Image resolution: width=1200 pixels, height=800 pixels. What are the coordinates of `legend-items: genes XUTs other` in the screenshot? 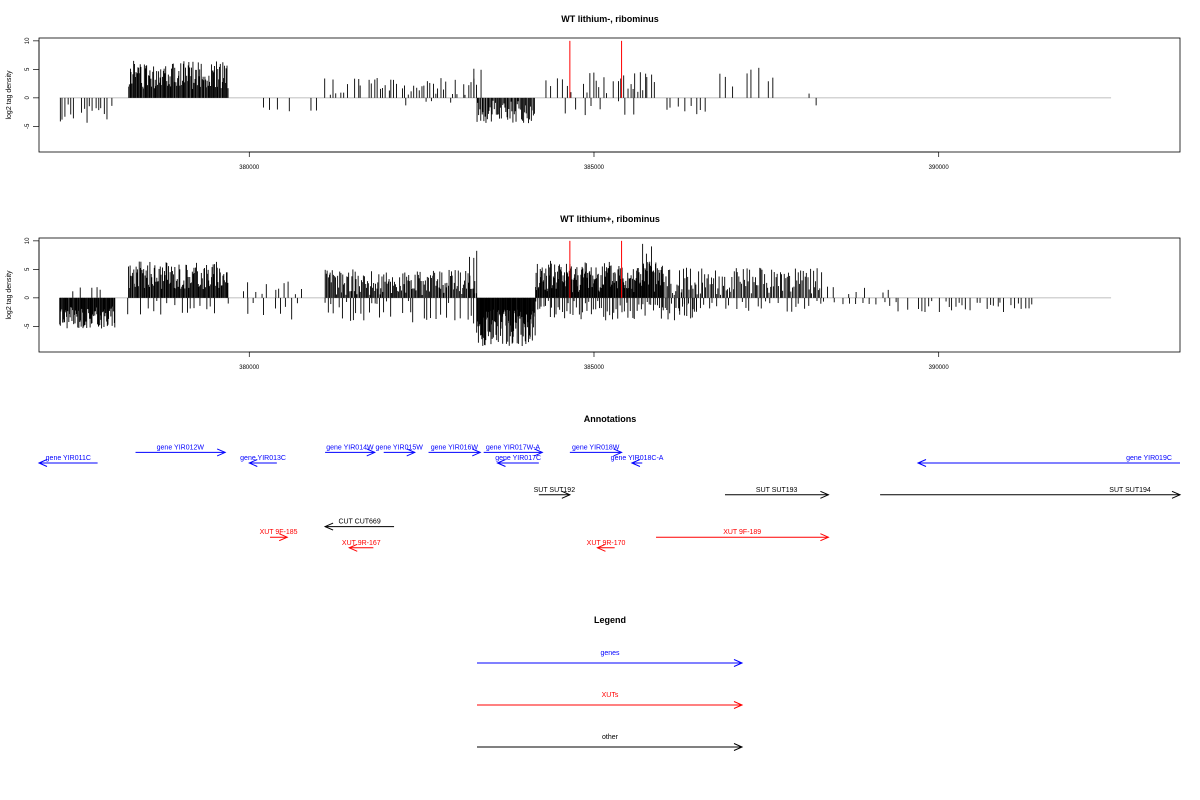 It's located at (610, 700).